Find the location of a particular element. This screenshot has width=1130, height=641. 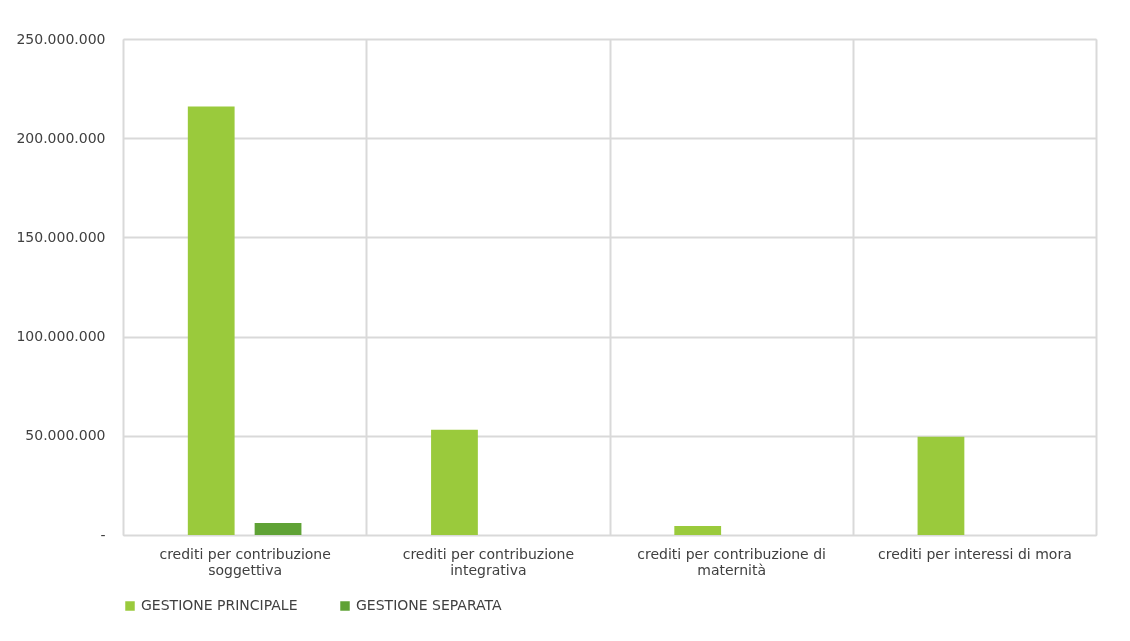

legend-label: GESTIONE SEPARATA is located at coordinates (429, 605).